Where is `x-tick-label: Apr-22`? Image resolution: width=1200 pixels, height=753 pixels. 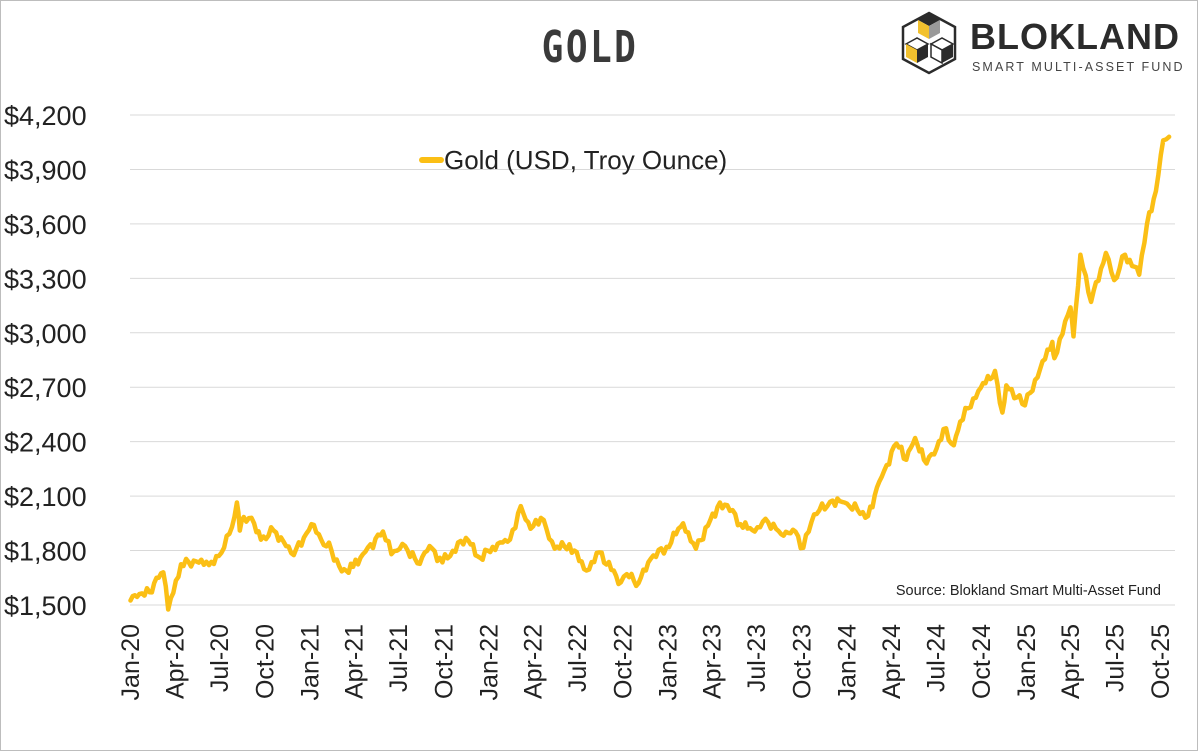 x-tick-label: Apr-22 is located at coordinates (534, 661).